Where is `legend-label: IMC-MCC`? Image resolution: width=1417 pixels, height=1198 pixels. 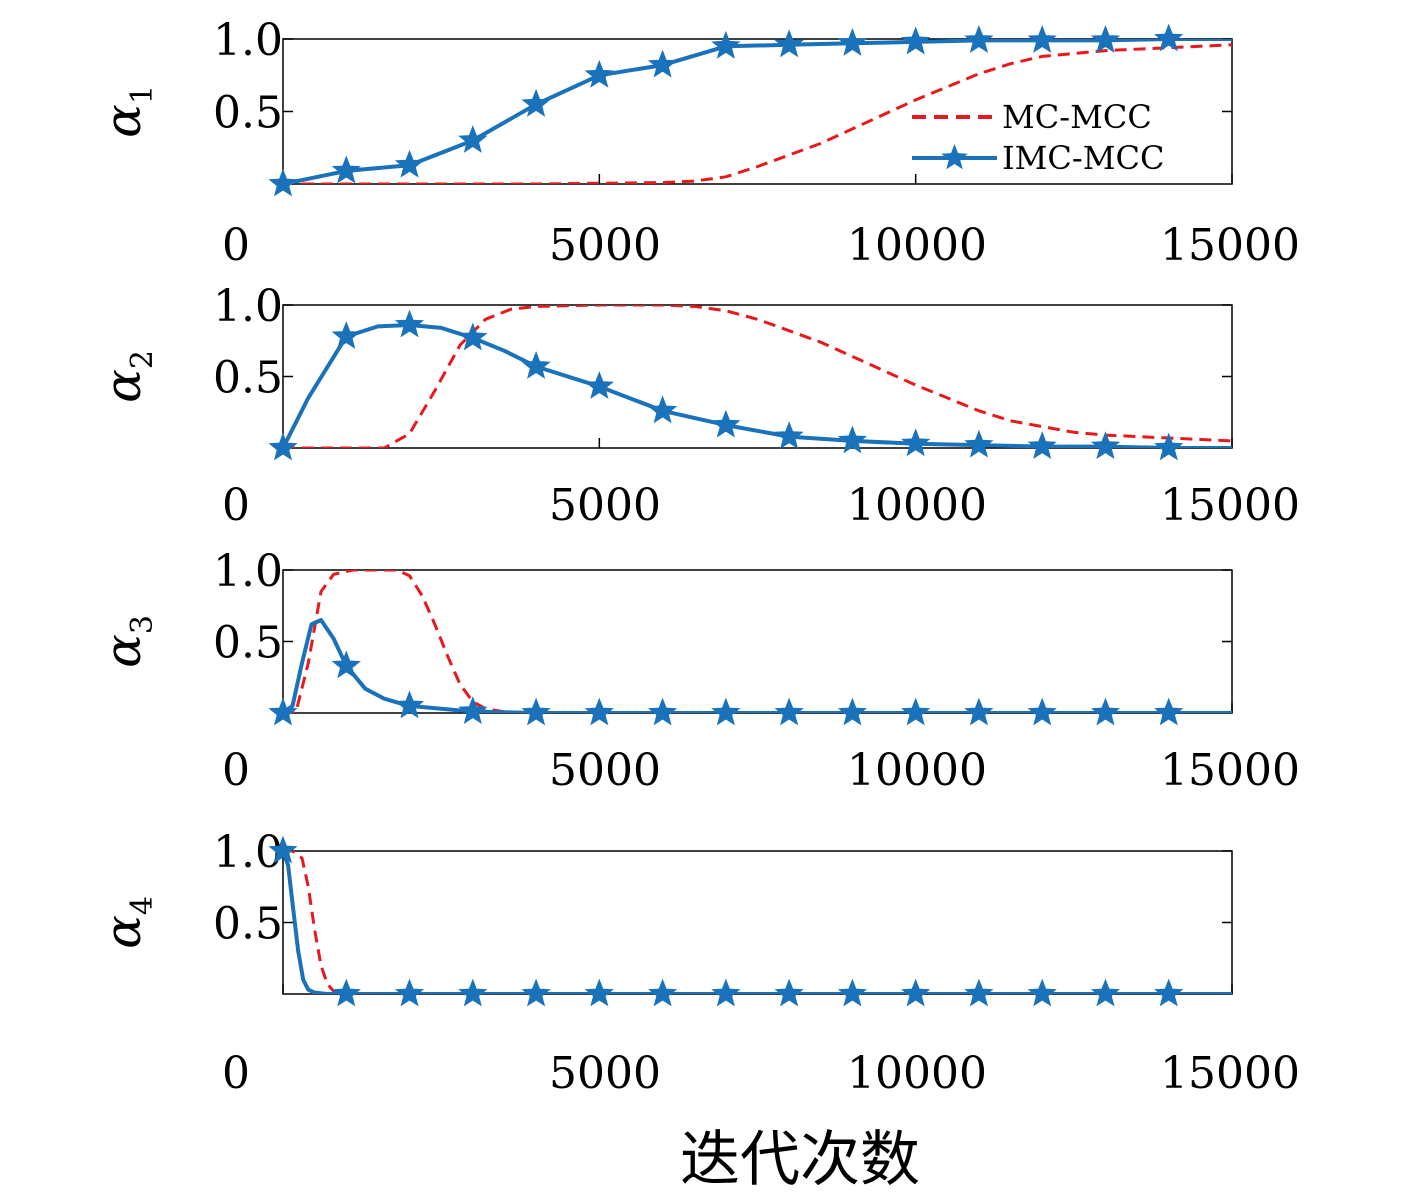 legend-label: IMC-MCC is located at coordinates (1083, 158).